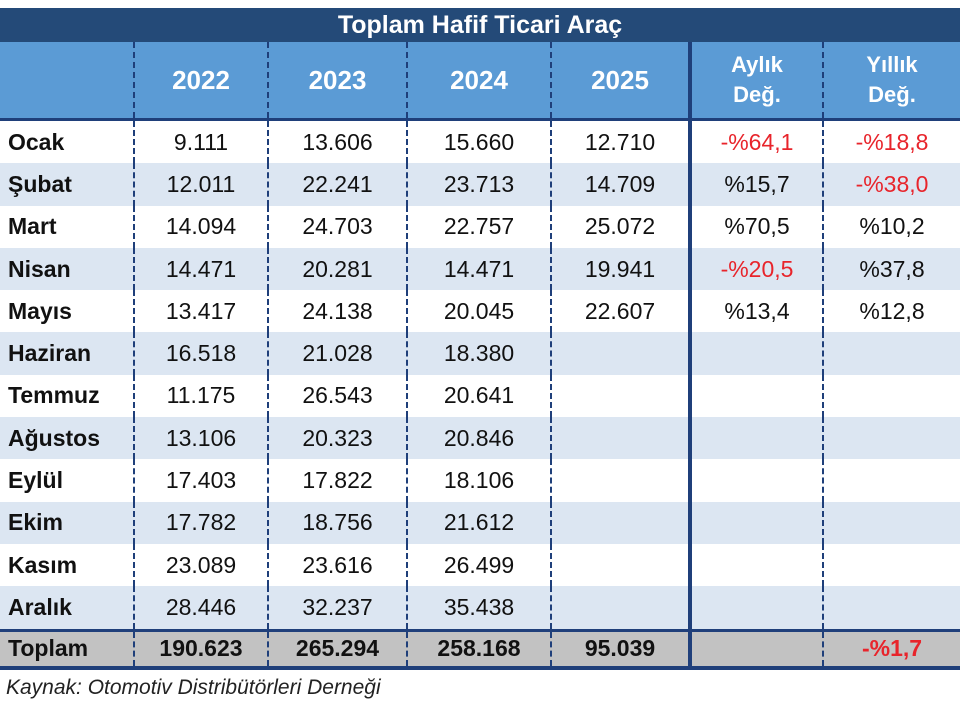 The height and width of the screenshot is (713, 960). I want to click on month-cell: Toplam, so click(67, 649).